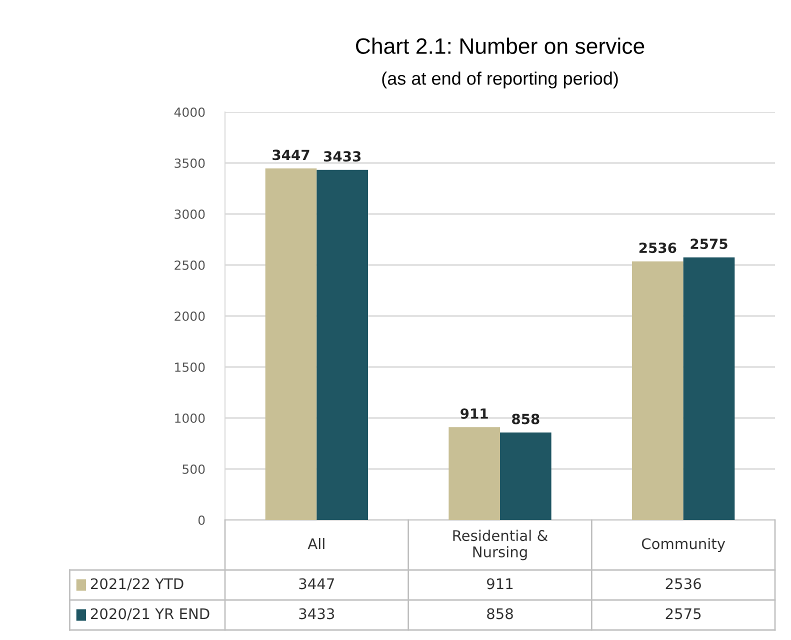  I want to click on y-tick-label: 2000, so click(189, 316).